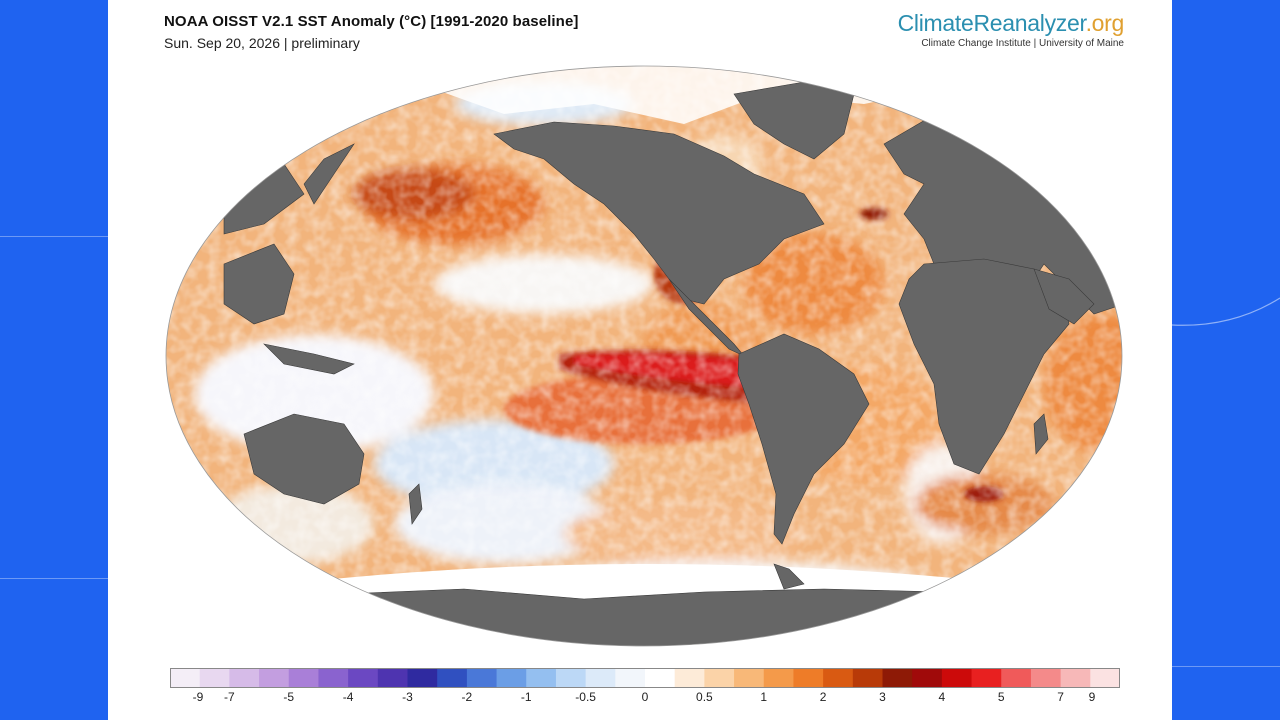 The height and width of the screenshot is (720, 1280). What do you see at coordinates (1001, 697) in the screenshot?
I see `colorbar-tick-label: 5` at bounding box center [1001, 697].